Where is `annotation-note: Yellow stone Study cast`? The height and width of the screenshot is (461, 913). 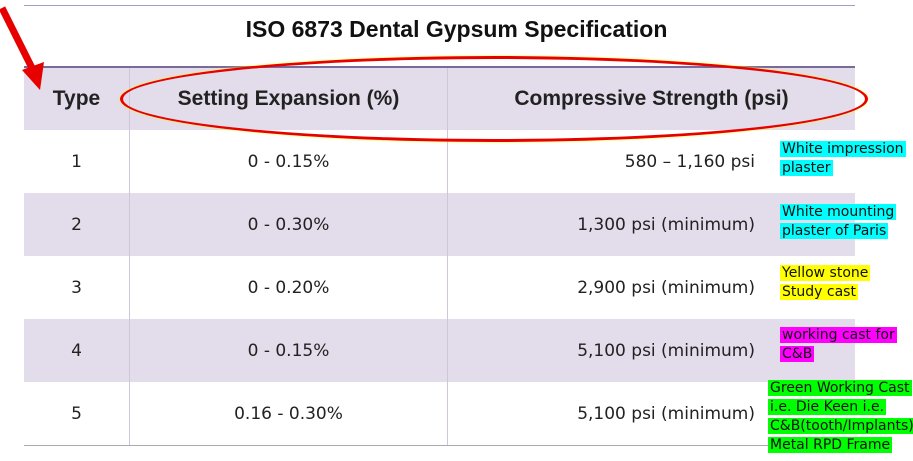 annotation-note: Yellow stone Study cast is located at coordinates (825, 283).